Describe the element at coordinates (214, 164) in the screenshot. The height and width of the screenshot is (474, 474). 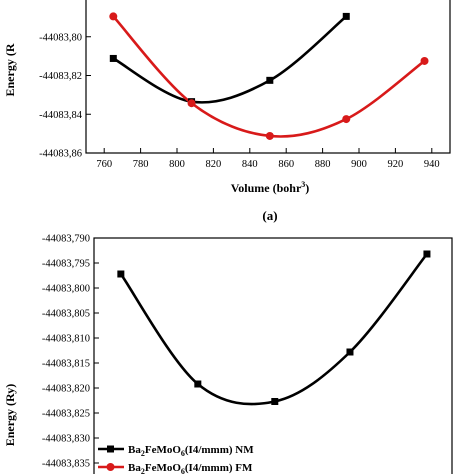
I see `x-tick-label: 820` at that location.